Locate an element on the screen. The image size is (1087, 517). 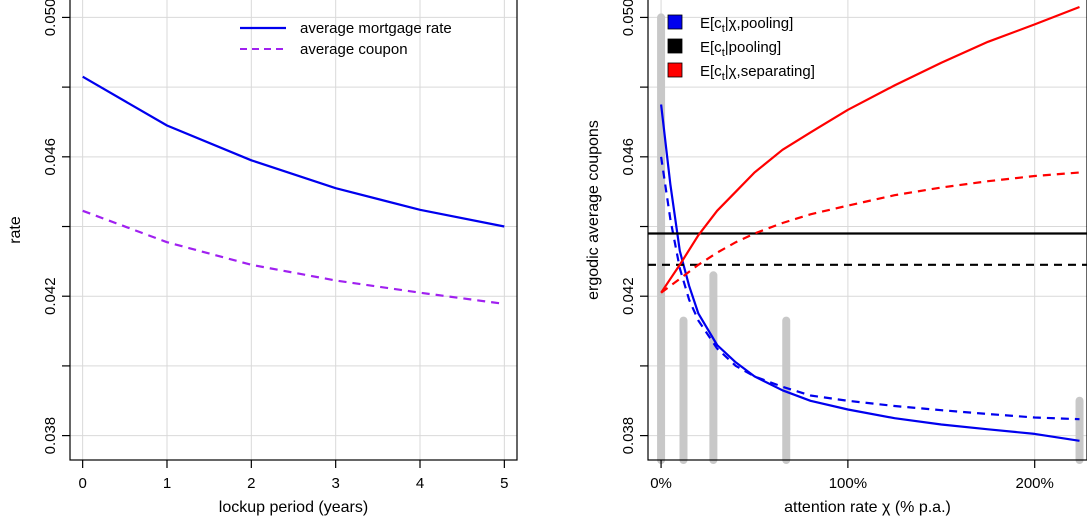
left-y-axis-label: rate is located at coordinates (15, 230).